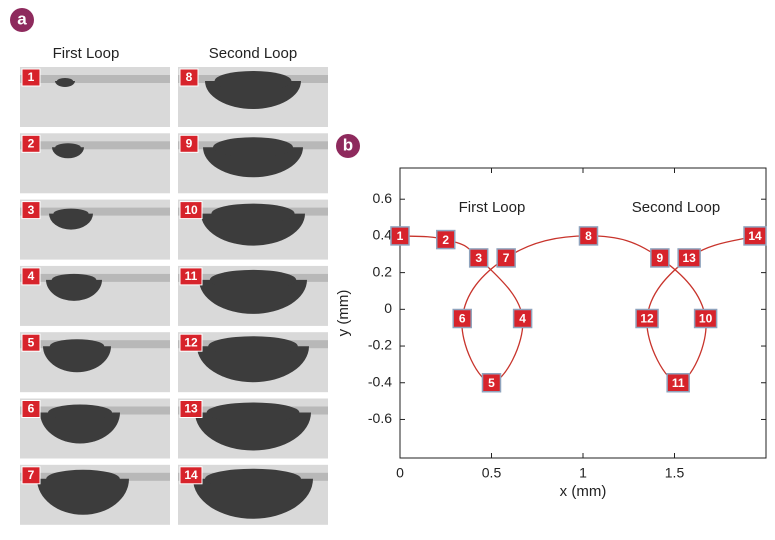  I want to click on frame-number: 5, so click(31, 342).